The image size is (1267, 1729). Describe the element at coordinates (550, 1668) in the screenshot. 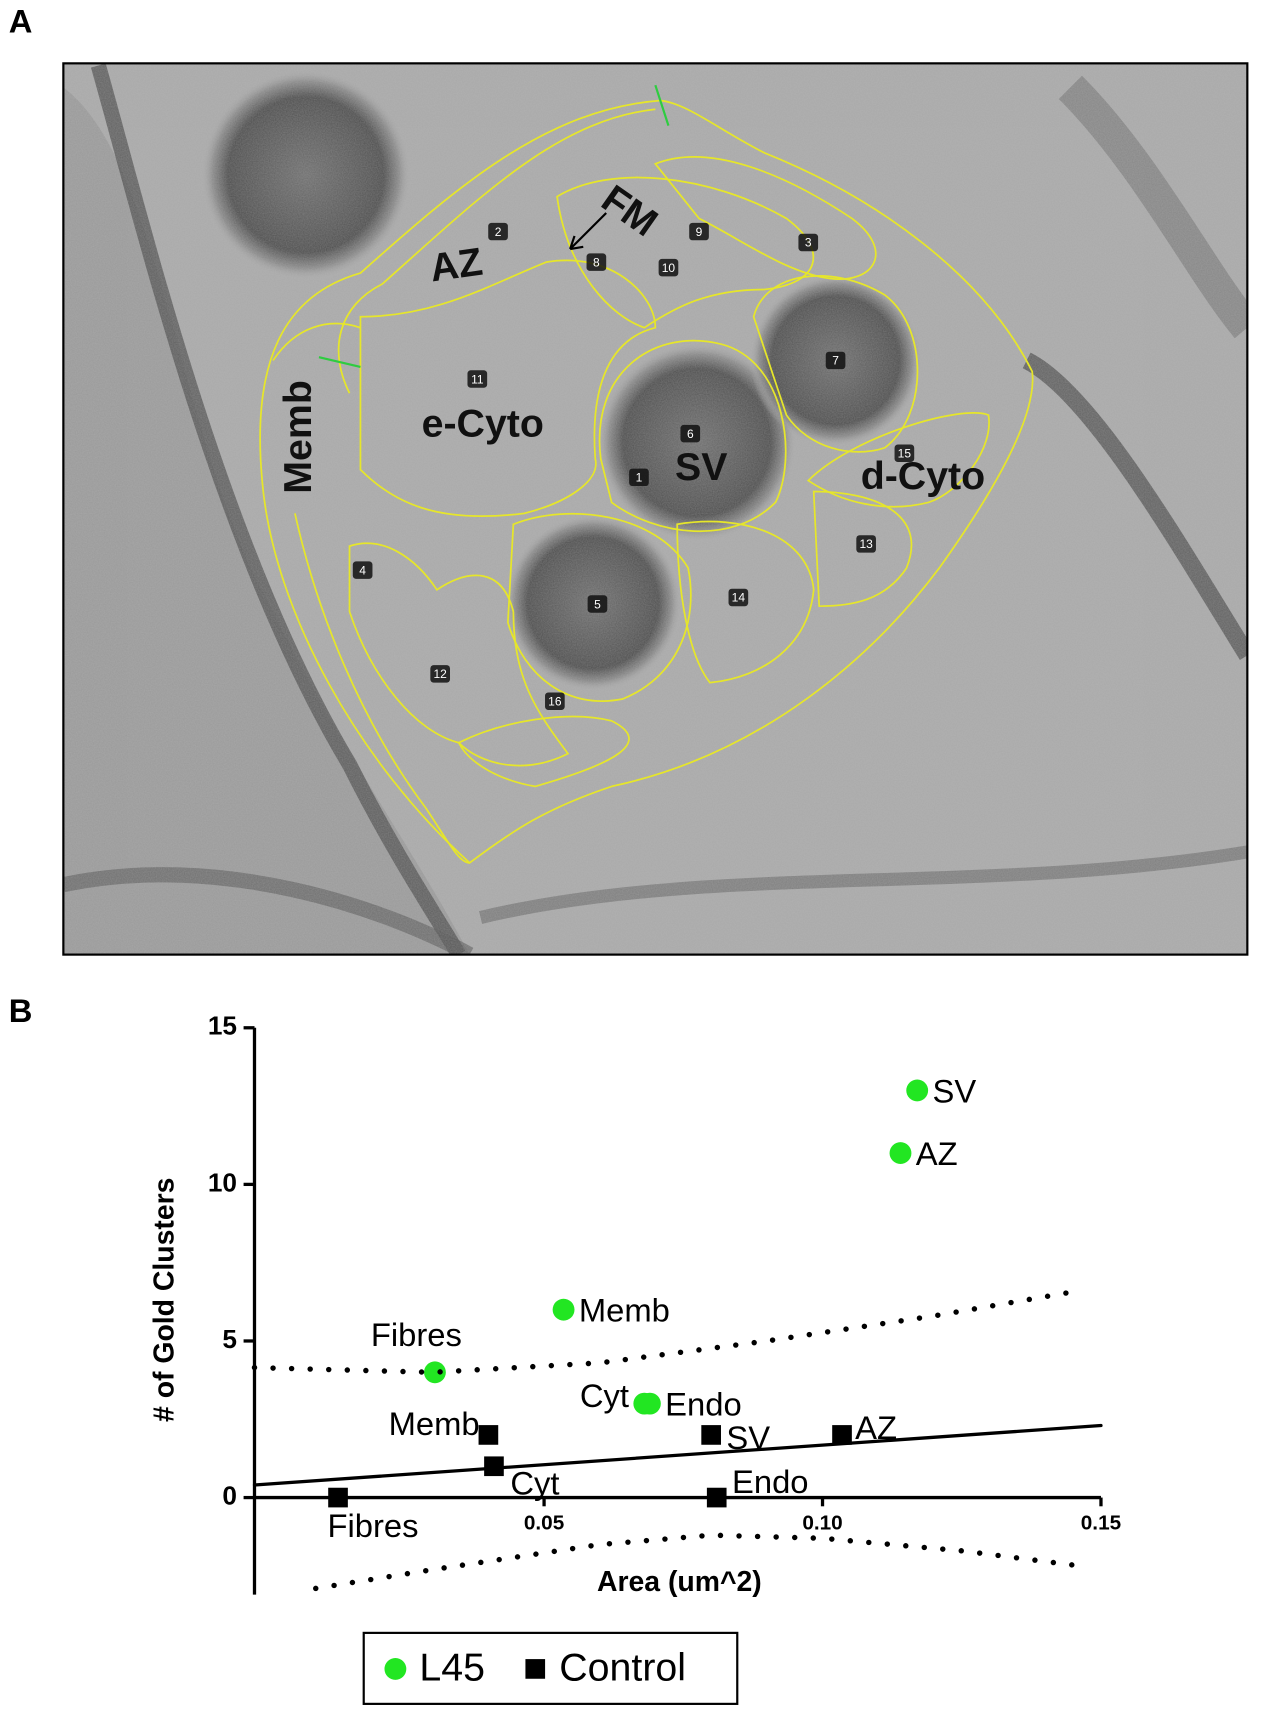

I see `legend-box` at that location.